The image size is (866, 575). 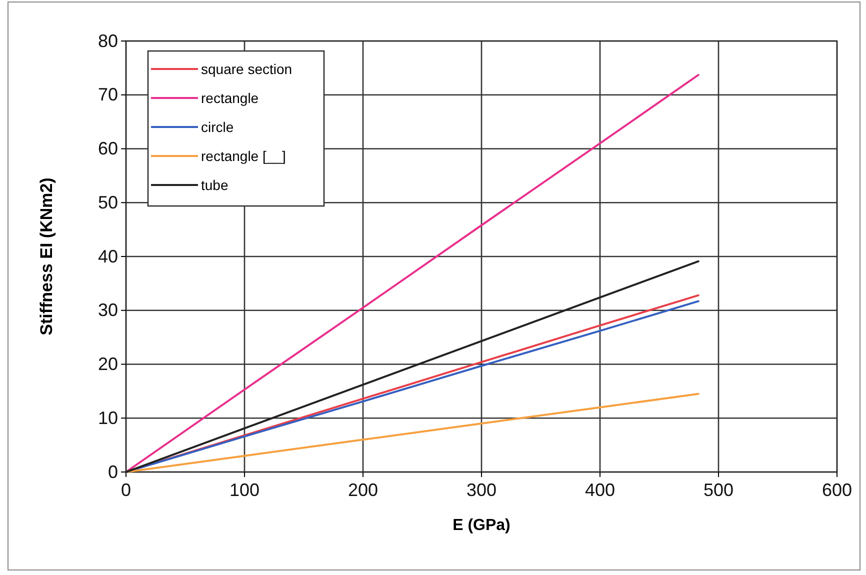 What do you see at coordinates (108, 202) in the screenshot?
I see `y-tick-label: 50` at bounding box center [108, 202].